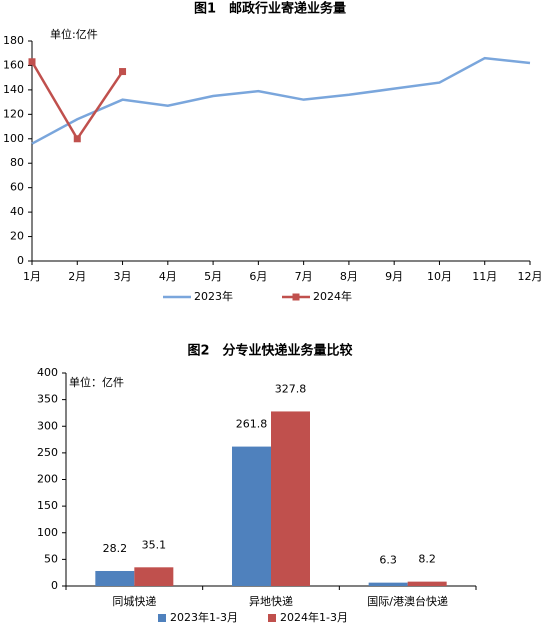 Image resolution: width=541 pixels, height=628 pixels. What do you see at coordinates (304, 276) in the screenshot?
I see `x-tick-label: 7月` at bounding box center [304, 276].